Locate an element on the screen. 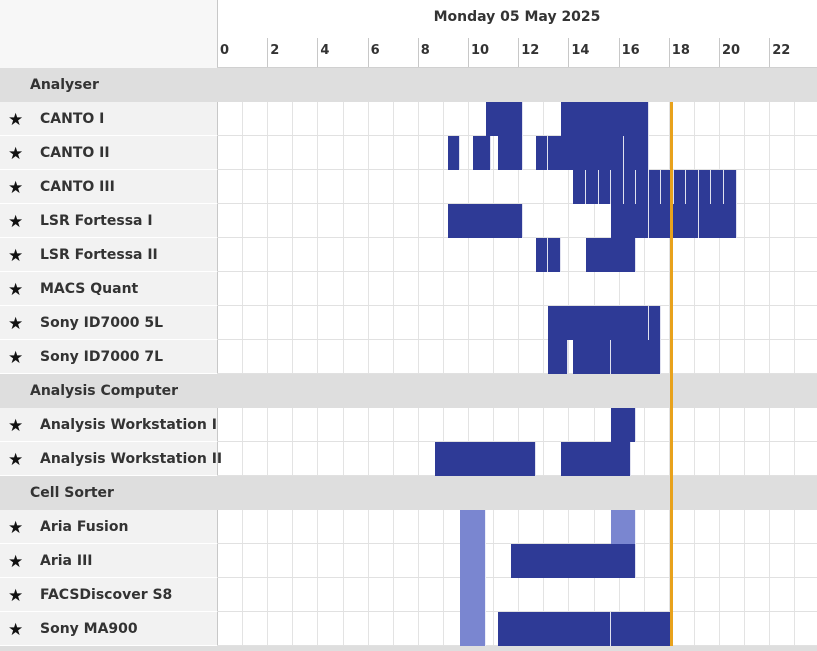  resource-label: Sony MA900 is located at coordinates (89, 629).